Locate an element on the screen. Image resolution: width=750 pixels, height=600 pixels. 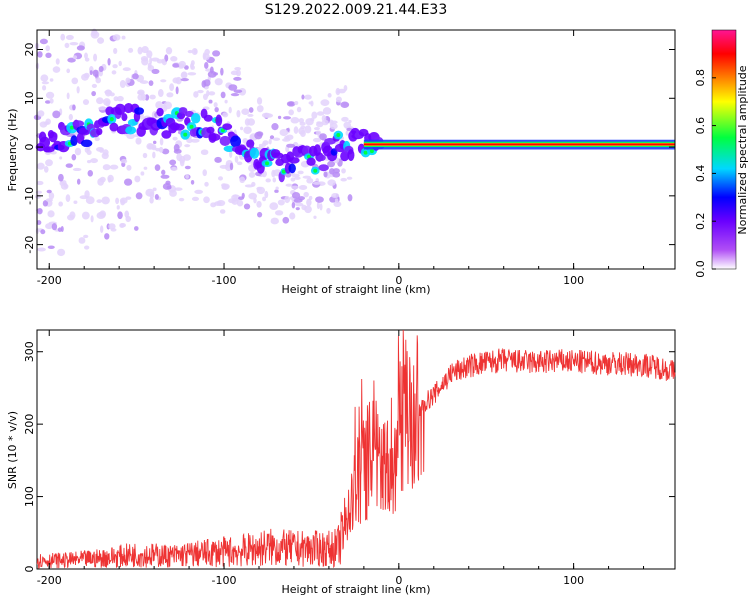
x-tick-label: -100 is located at coordinates (224, 280).